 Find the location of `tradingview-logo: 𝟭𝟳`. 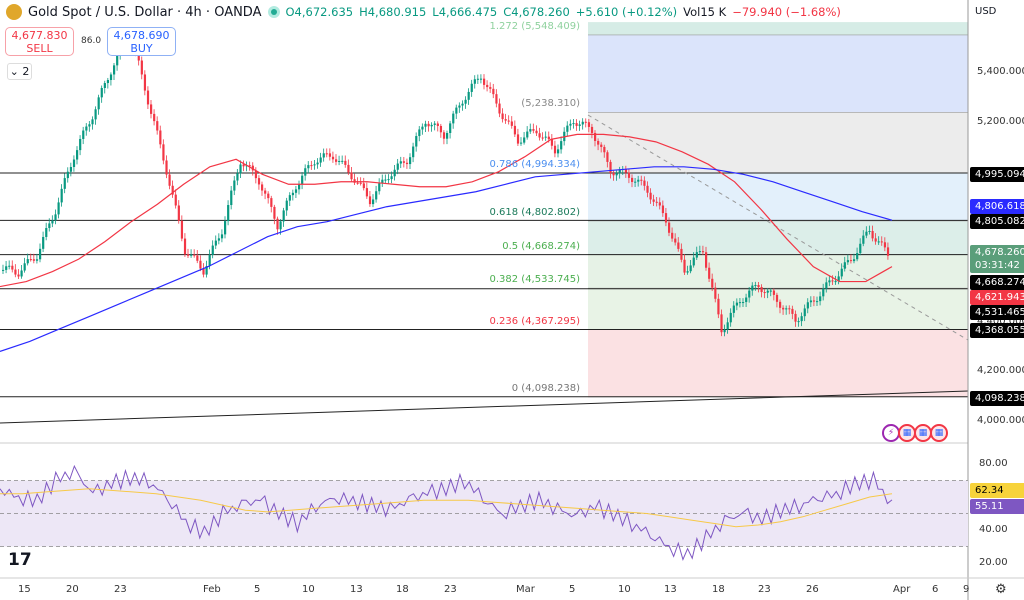

tradingview-logo: 𝟭𝟳 is located at coordinates (20, 560).